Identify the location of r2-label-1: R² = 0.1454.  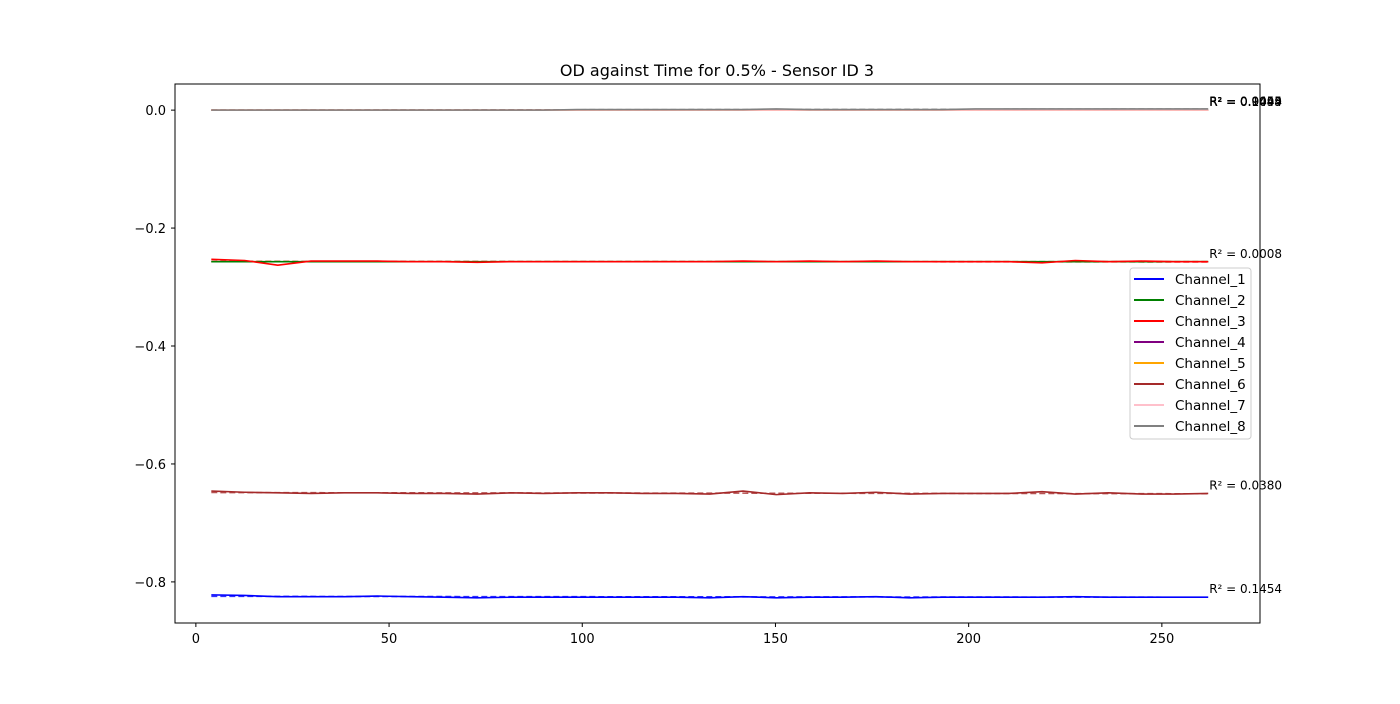
(1245, 589).